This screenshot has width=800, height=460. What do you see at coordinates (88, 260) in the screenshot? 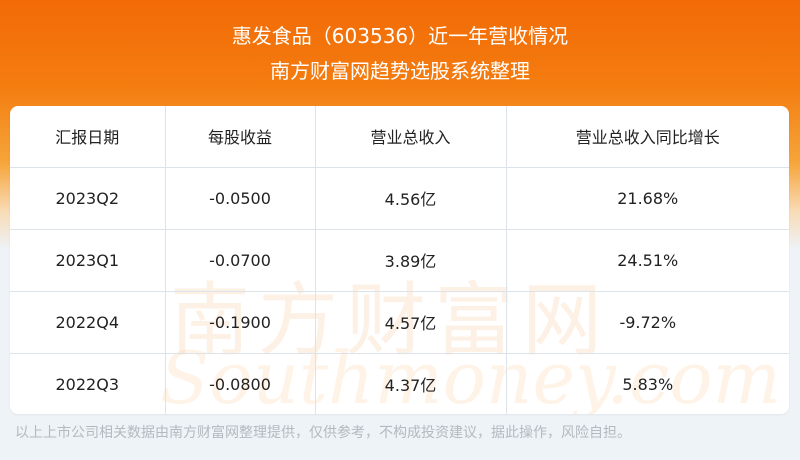
I see `table-cell: 2023Q1` at bounding box center [88, 260].